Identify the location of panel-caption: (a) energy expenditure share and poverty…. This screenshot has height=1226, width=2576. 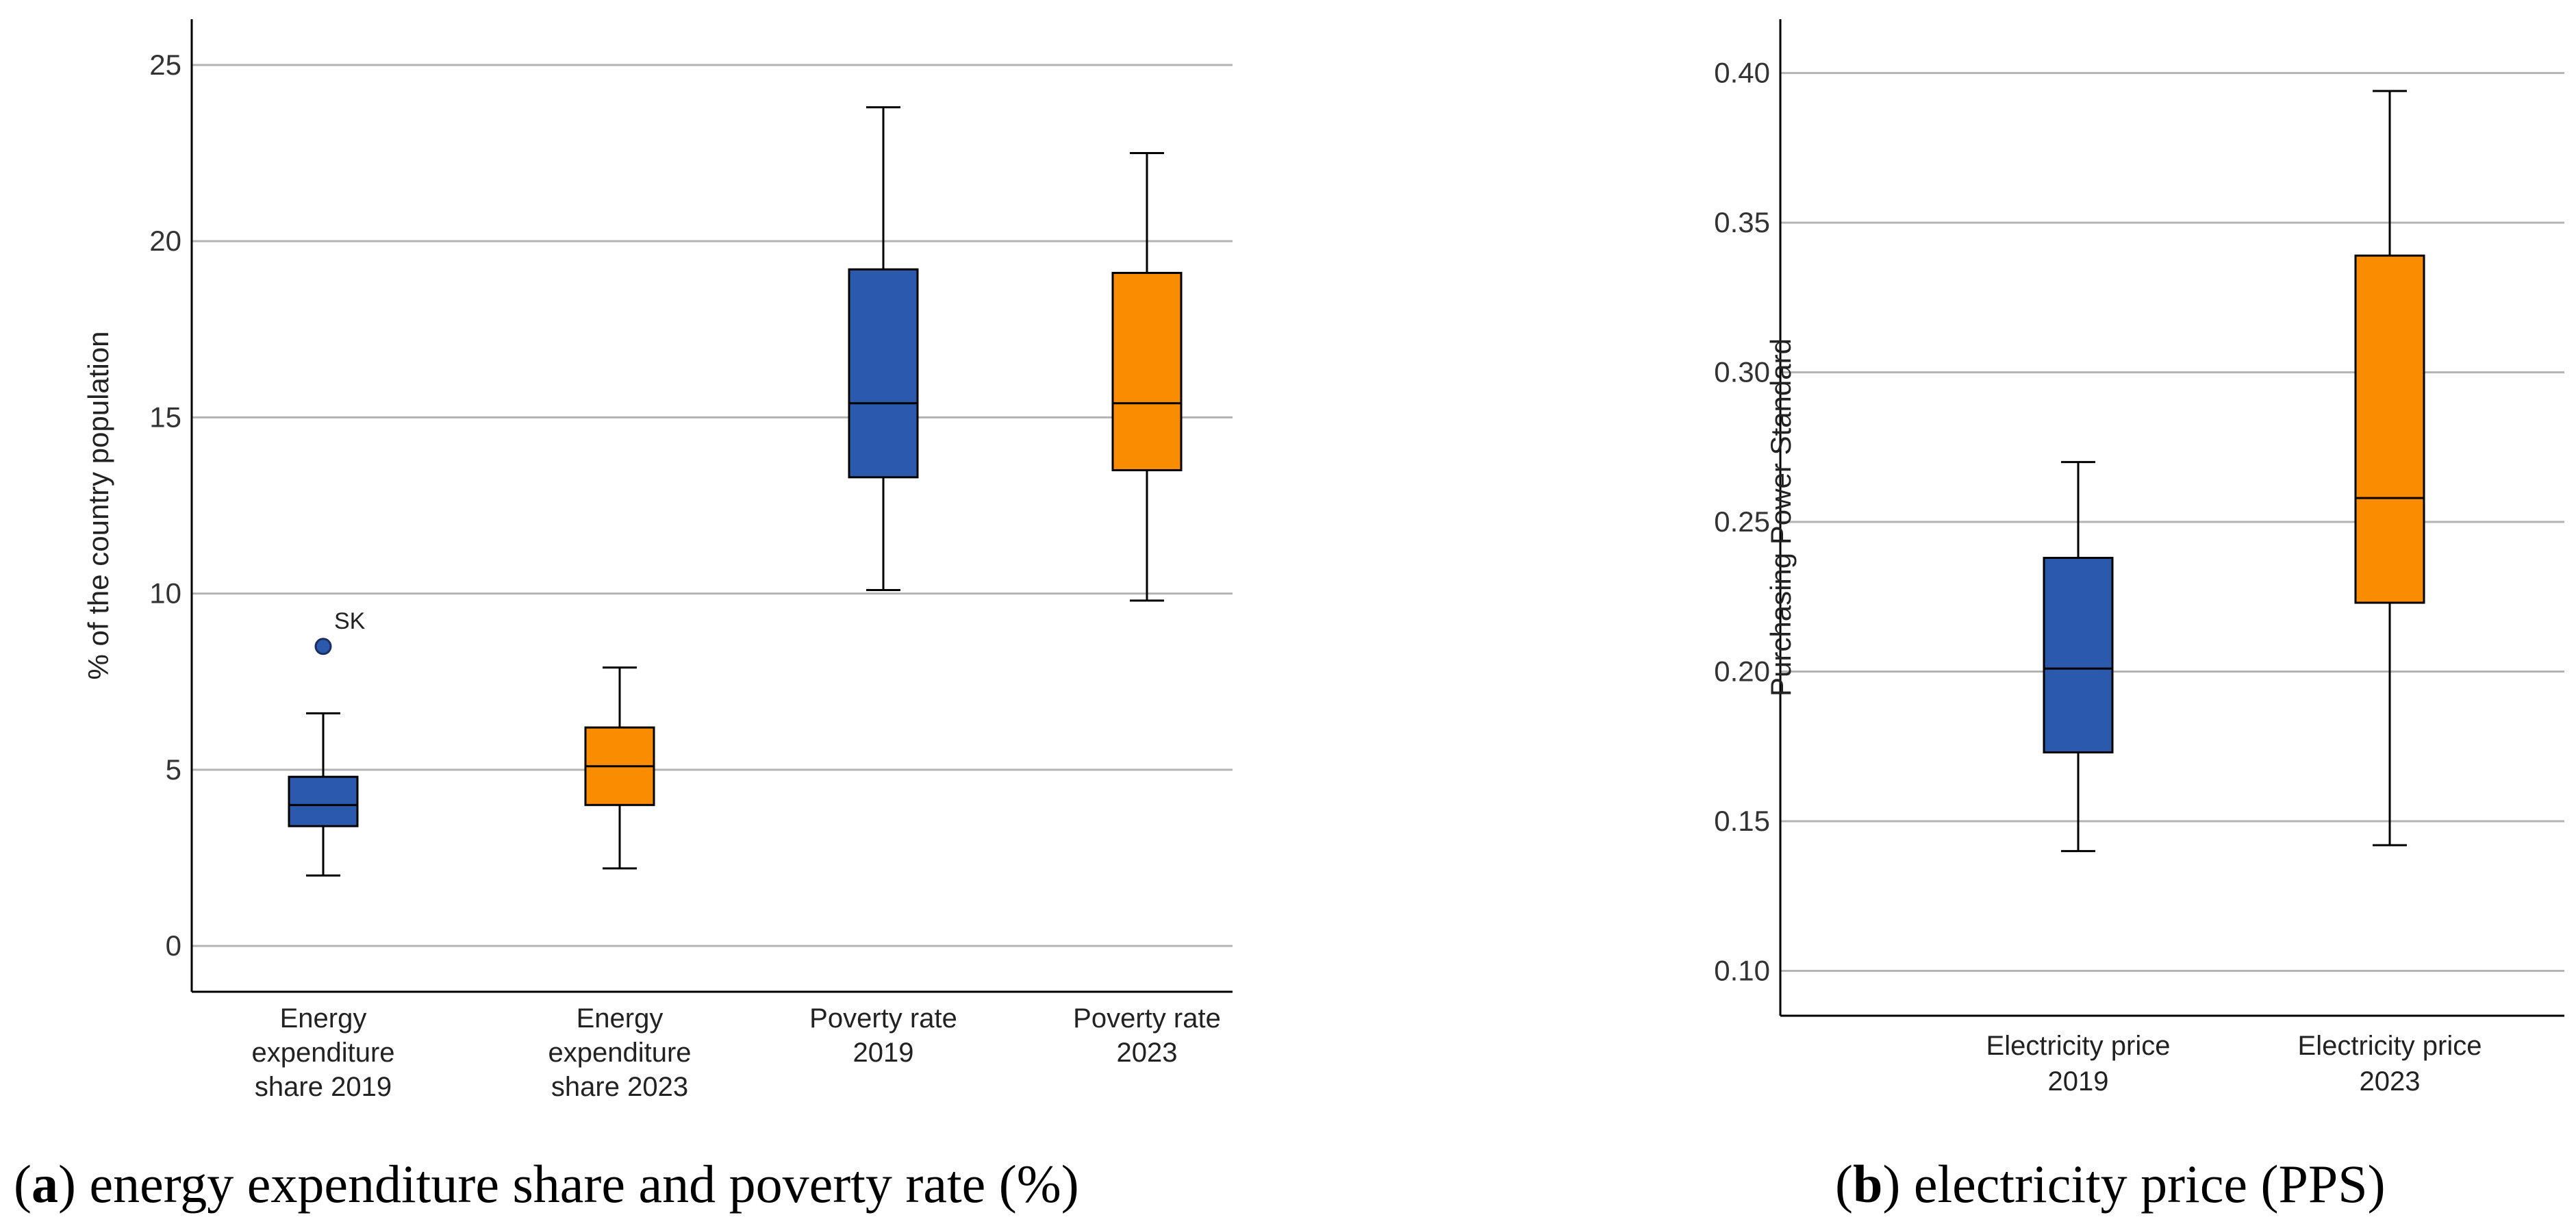
(546, 1184).